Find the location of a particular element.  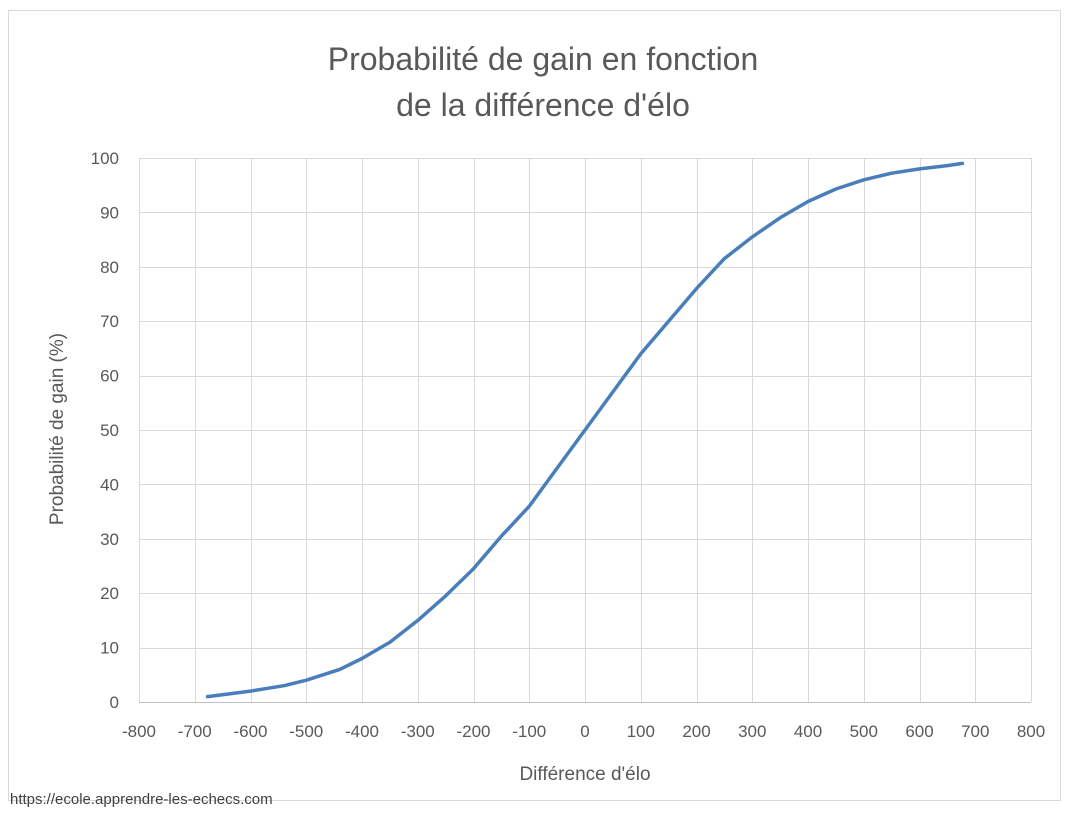

source-url: https://ecole.apprendre-les-echecs.com is located at coordinates (141, 799).